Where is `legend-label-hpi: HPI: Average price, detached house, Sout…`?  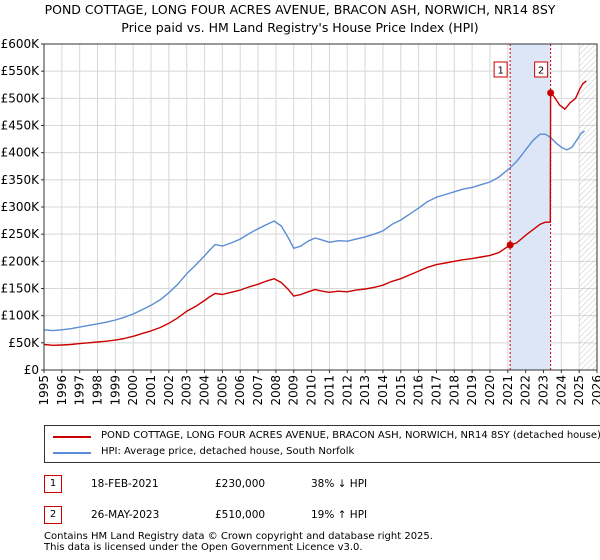
legend-label-hpi: HPI: Average price, detached house, Sout… is located at coordinates (228, 451).